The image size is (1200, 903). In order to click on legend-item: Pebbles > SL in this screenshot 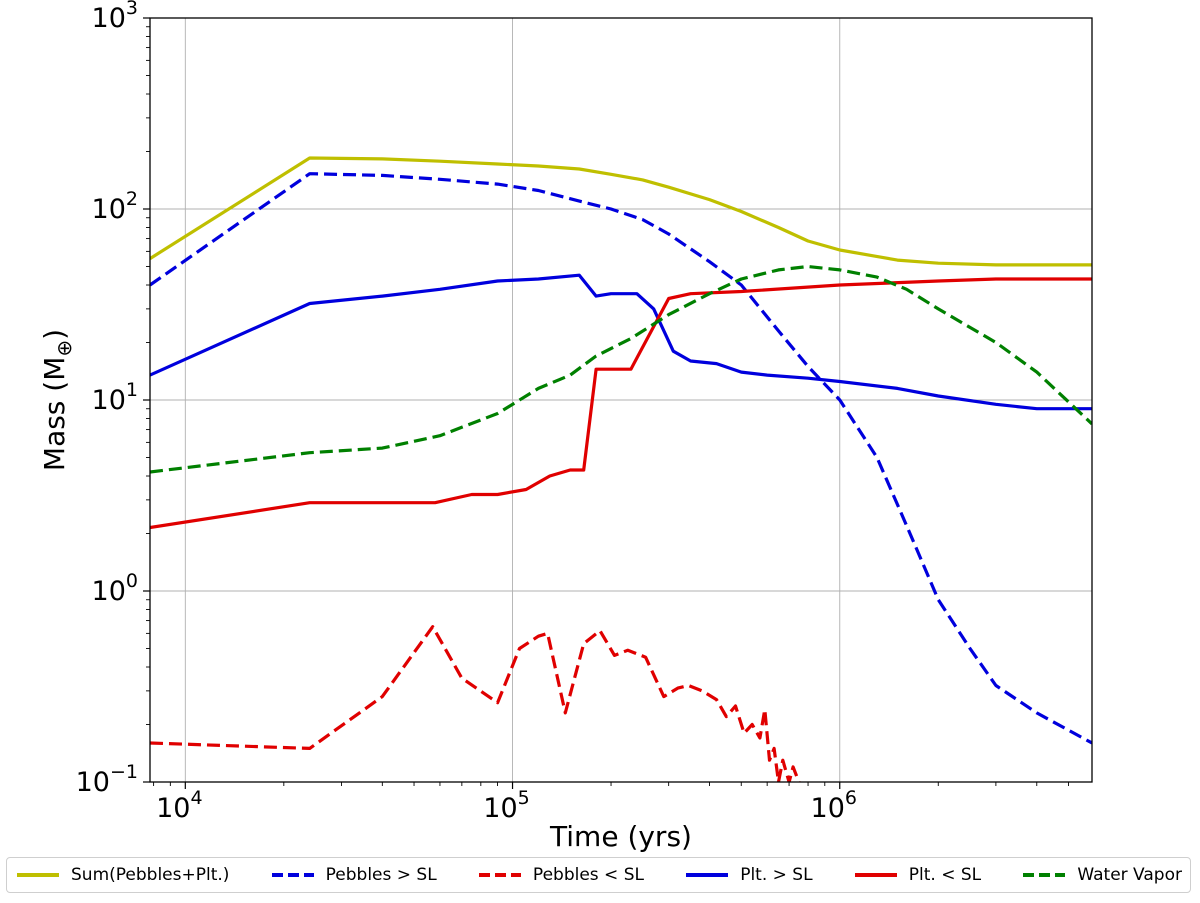, I will do `click(353, 875)`.